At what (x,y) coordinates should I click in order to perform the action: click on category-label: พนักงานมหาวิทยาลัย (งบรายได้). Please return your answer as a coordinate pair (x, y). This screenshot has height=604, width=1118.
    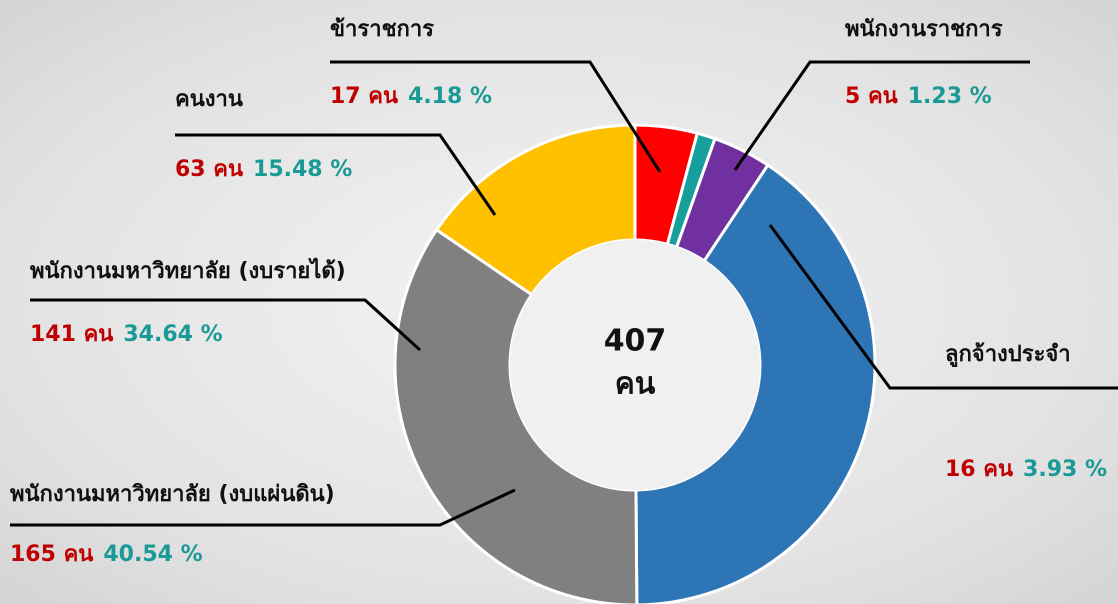
    Looking at the image, I should click on (188, 270).